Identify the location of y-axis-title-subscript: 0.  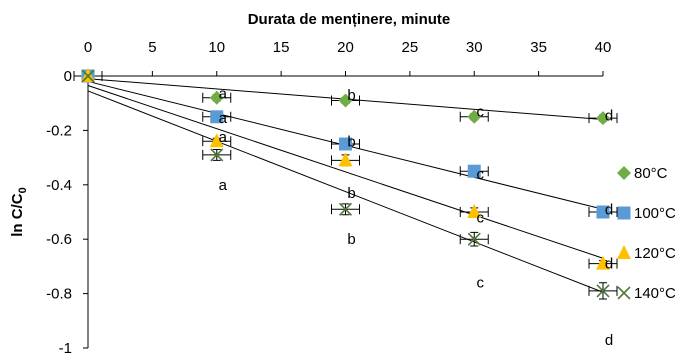
(23, 190).